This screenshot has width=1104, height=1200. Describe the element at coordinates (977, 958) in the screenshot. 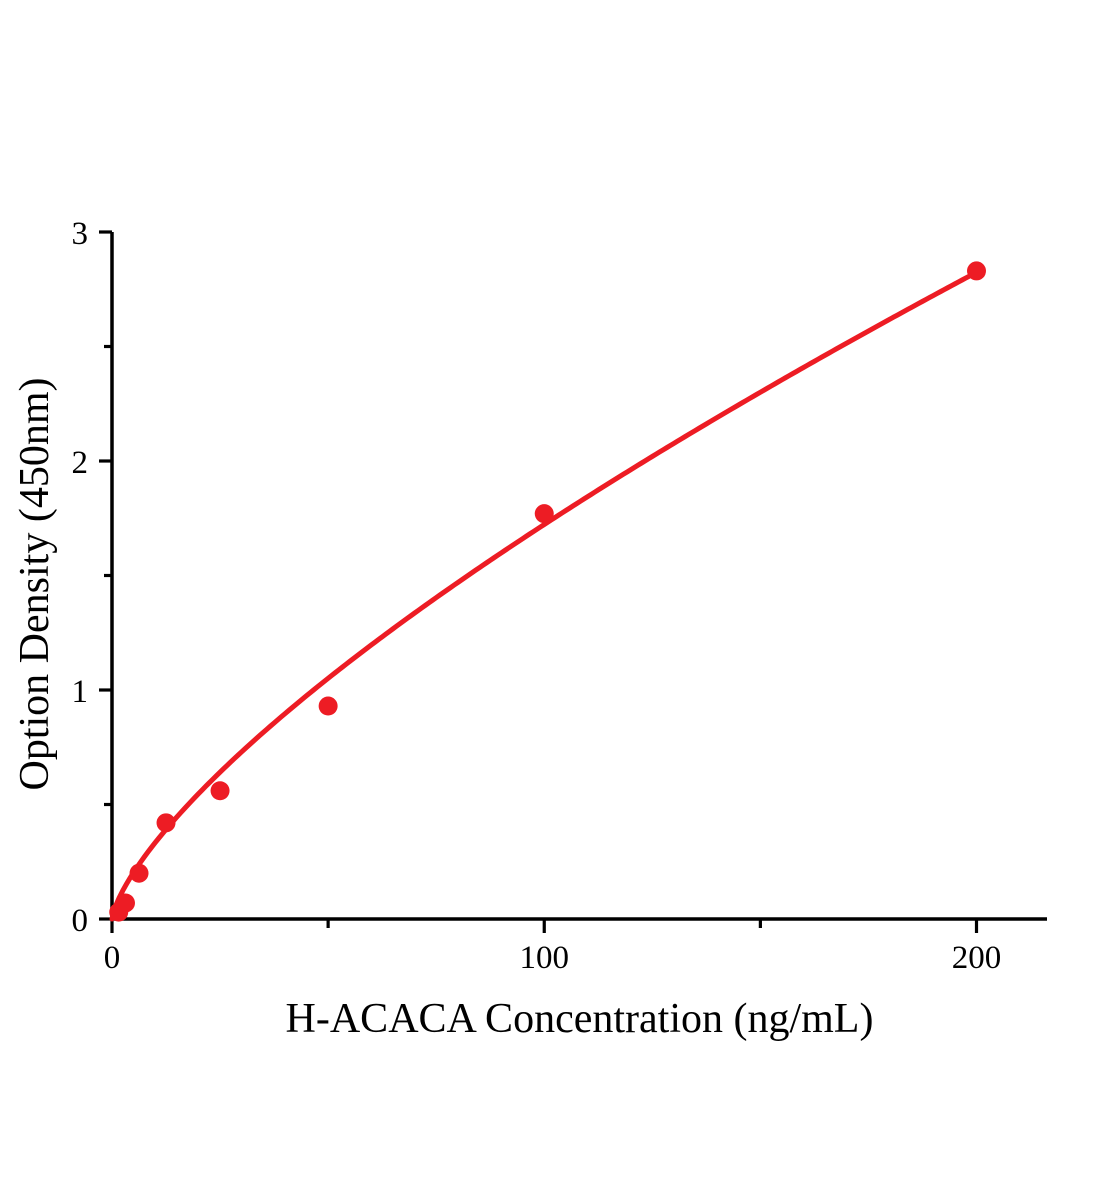

I see `x-tick-label: 200` at that location.